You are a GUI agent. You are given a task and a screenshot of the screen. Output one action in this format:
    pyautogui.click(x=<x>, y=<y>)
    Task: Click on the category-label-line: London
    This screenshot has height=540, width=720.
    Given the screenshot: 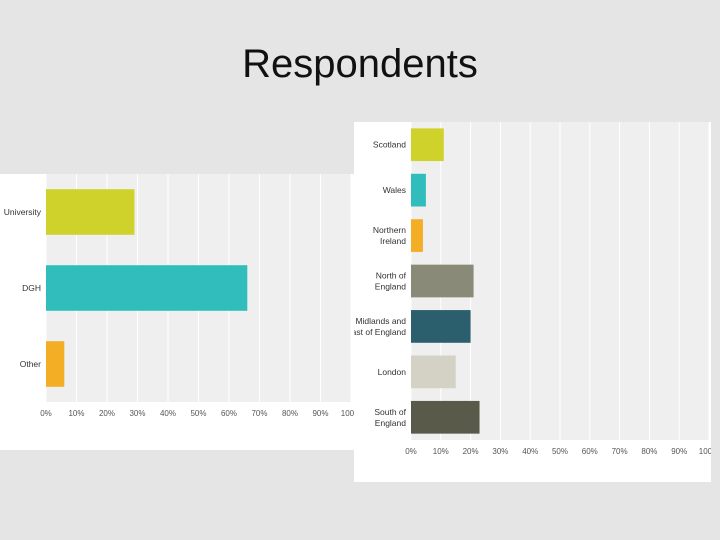 What is the action you would take?
    pyautogui.click(x=392, y=372)
    